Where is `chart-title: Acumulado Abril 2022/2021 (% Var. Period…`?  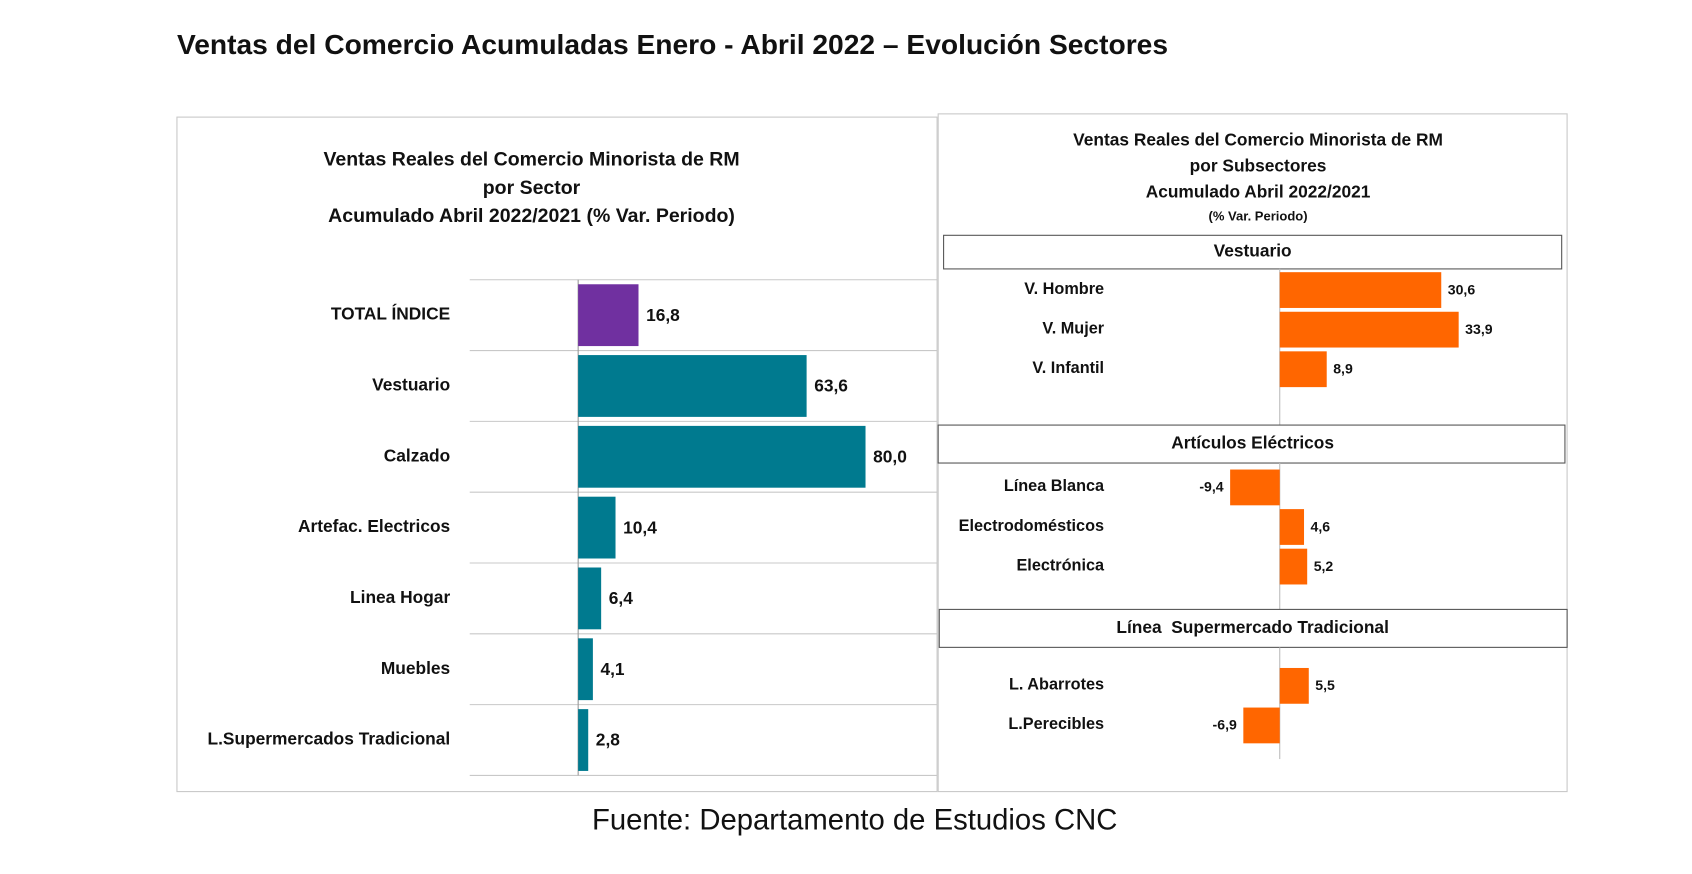
chart-title: Acumulado Abril 2022/2021 (% Var. Period… is located at coordinates (531, 216).